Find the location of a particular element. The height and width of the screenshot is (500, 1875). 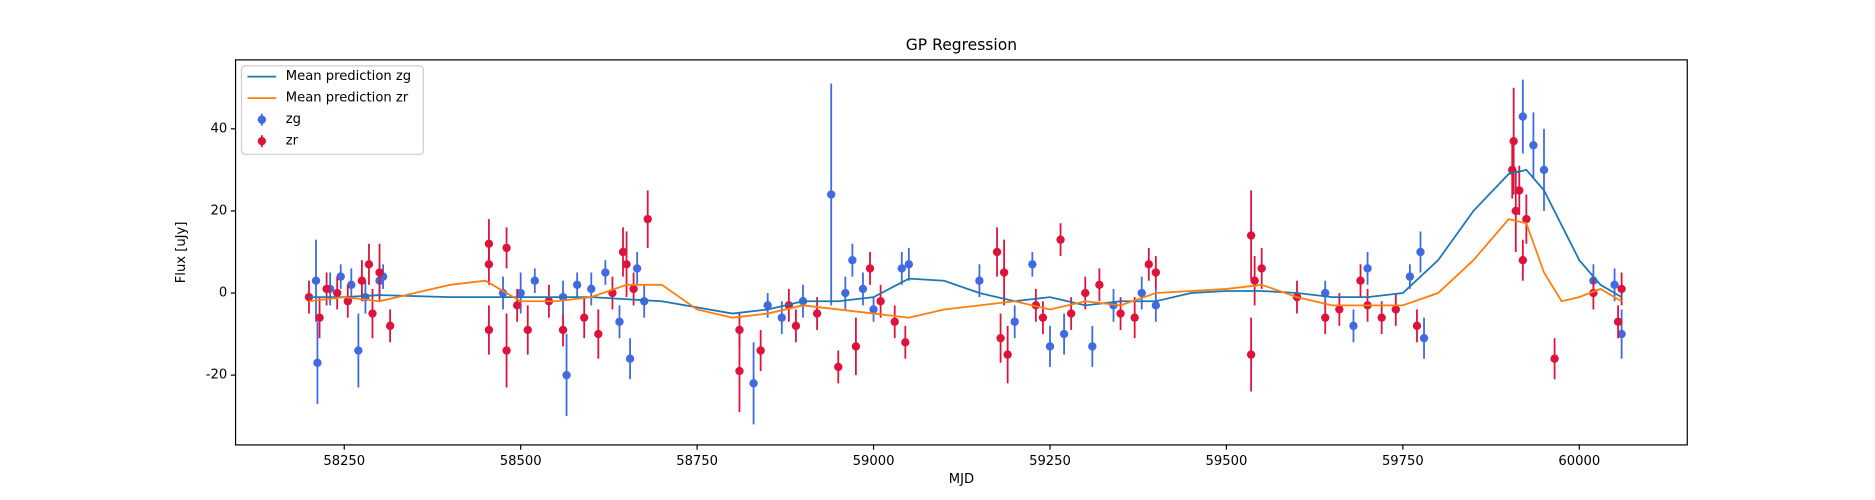

x-tick-label: 58500 is located at coordinates (521, 461).